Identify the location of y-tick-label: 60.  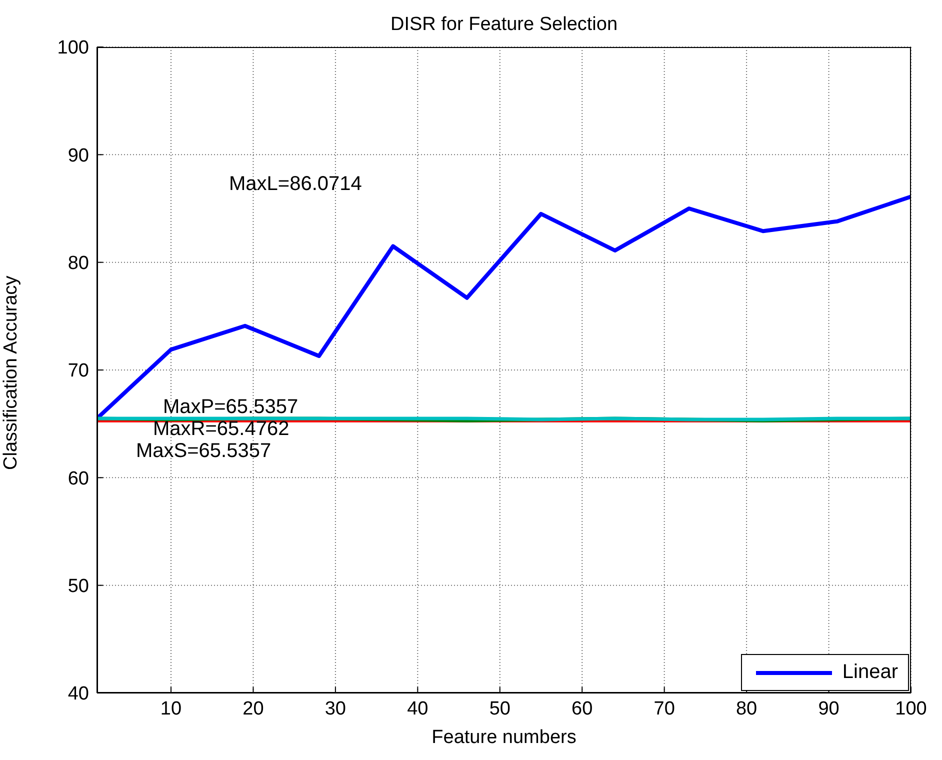
(78, 479).